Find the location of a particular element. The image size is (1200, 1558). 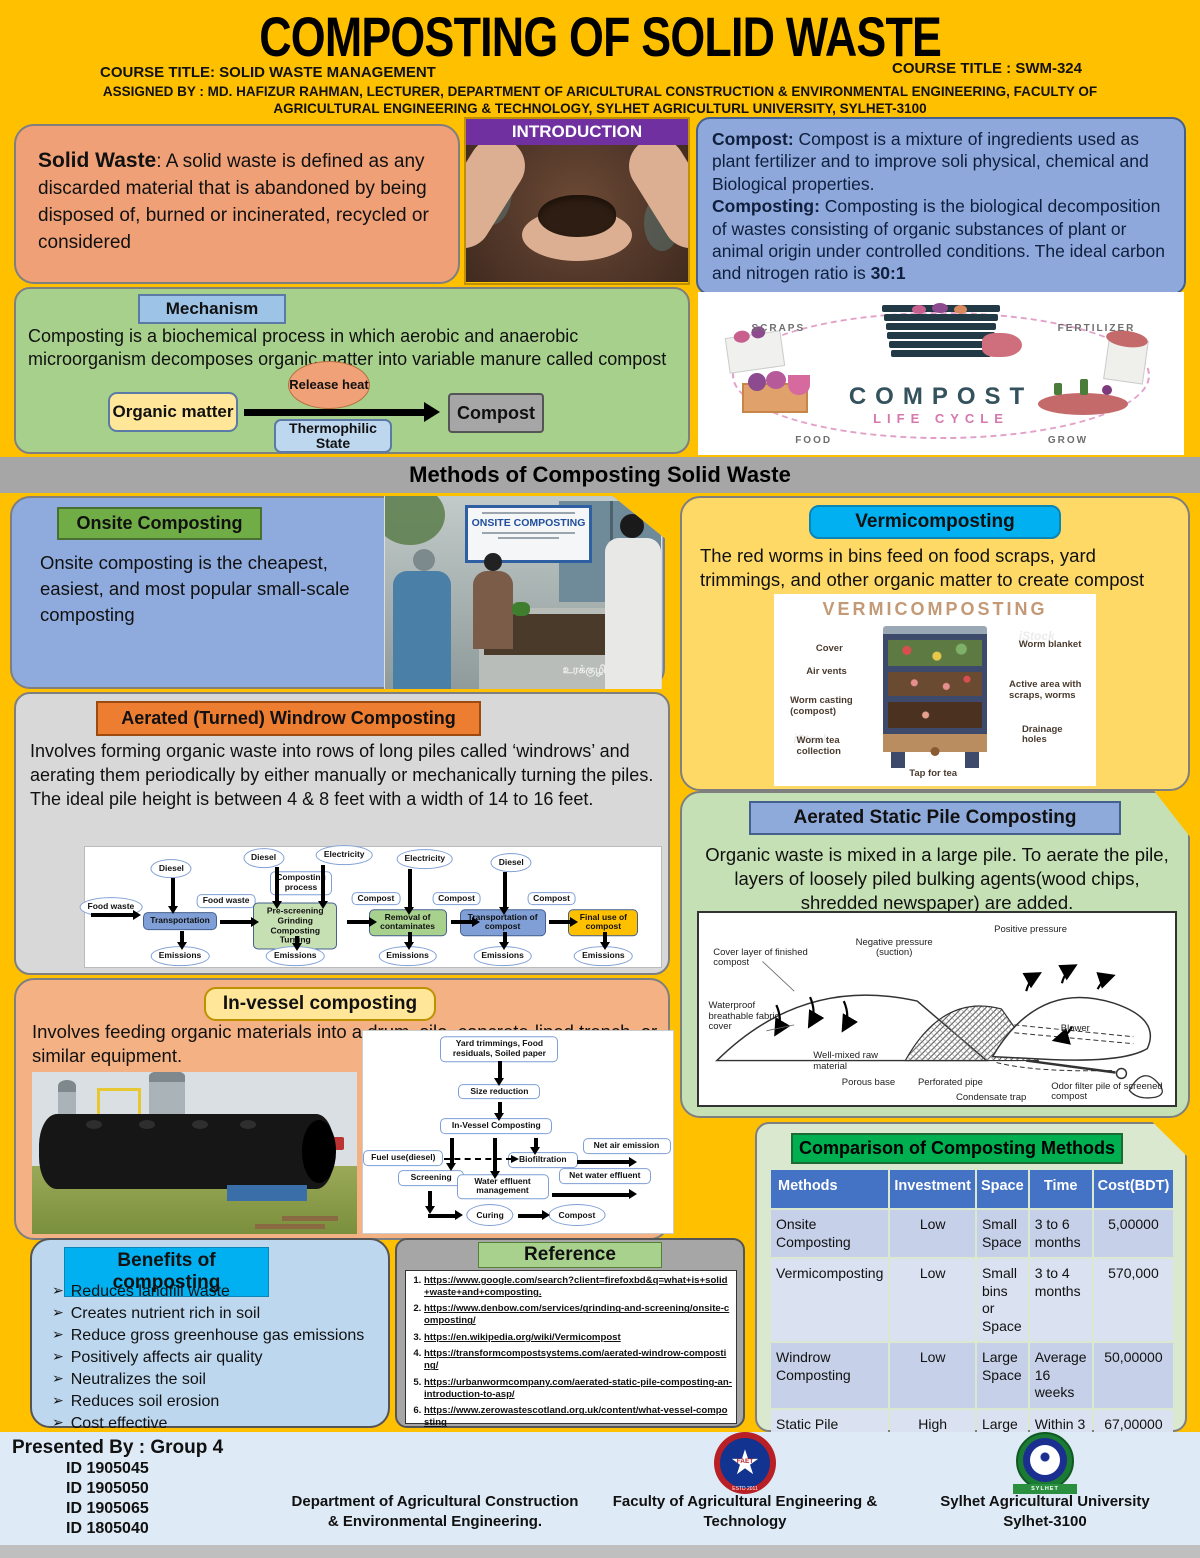

cover-label: Cover is located at coordinates (829, 648).